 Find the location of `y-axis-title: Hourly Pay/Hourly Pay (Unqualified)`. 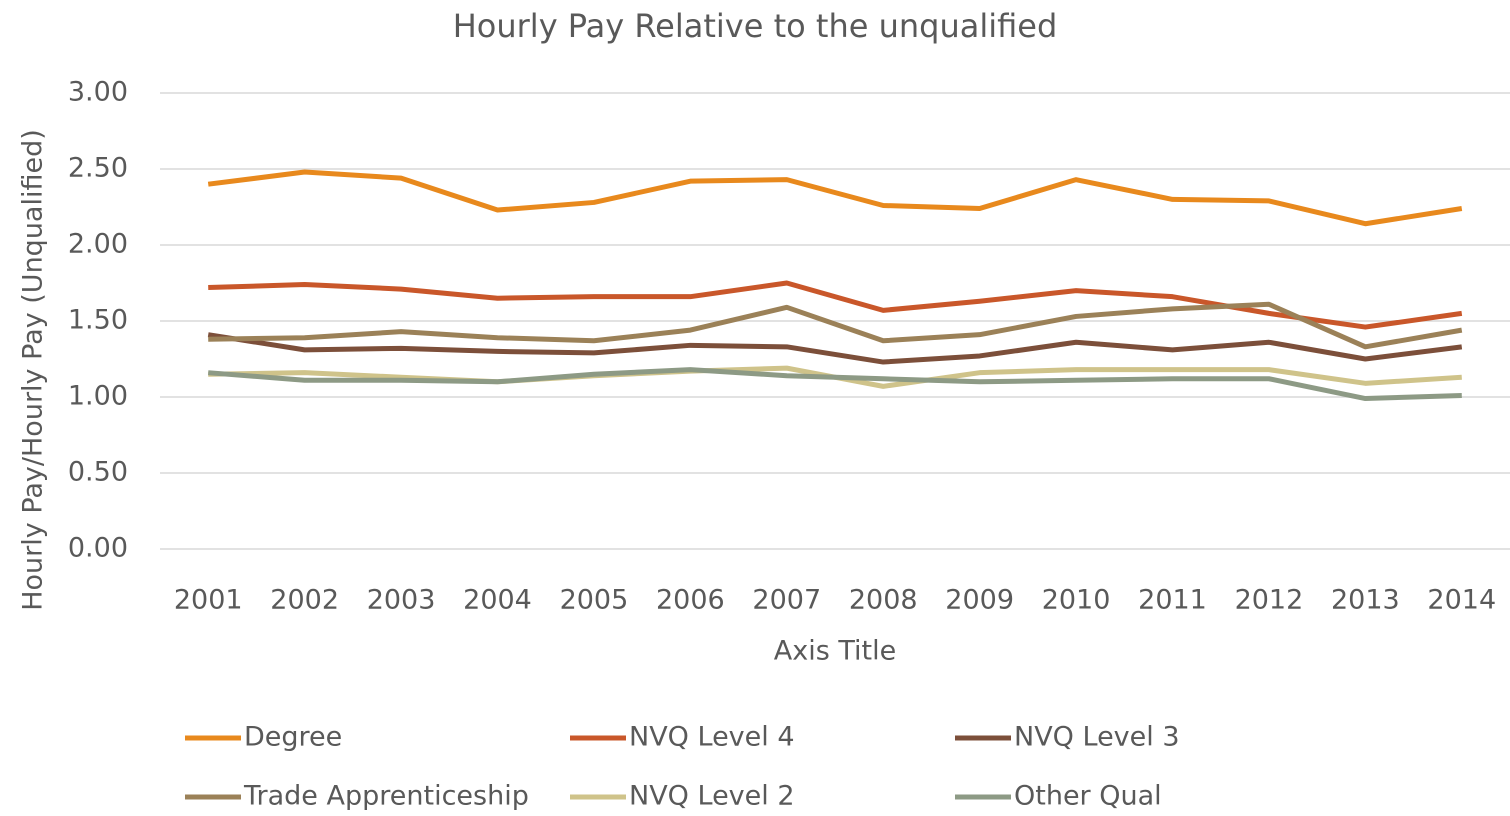

y-axis-title: Hourly Pay/Hourly Pay (Unqualified) is located at coordinates (33, 370).